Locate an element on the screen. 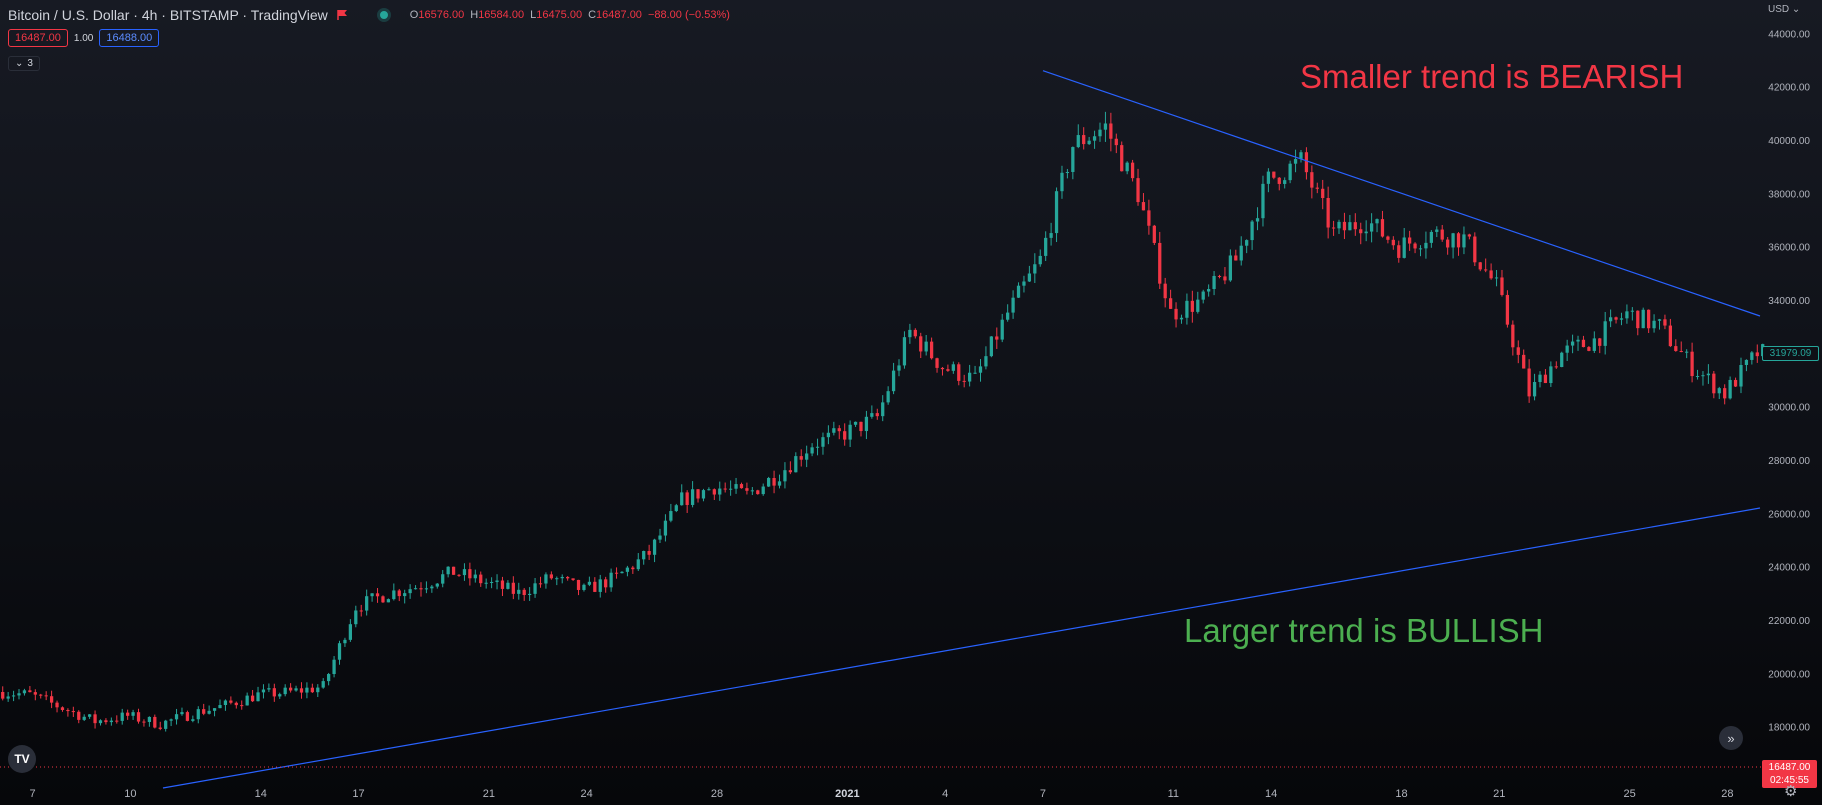 This screenshot has height=805, width=1822. buy-button: 16488.00 is located at coordinates (129, 38).